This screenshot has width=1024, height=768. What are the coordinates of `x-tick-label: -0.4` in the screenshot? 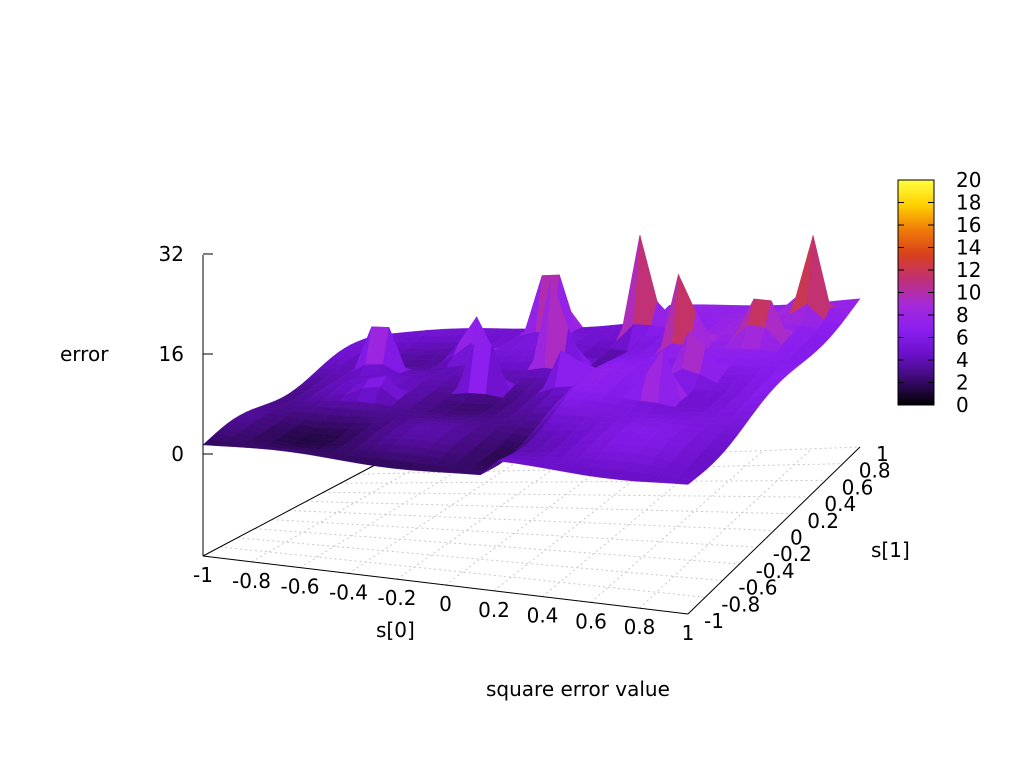 It's located at (348, 592).